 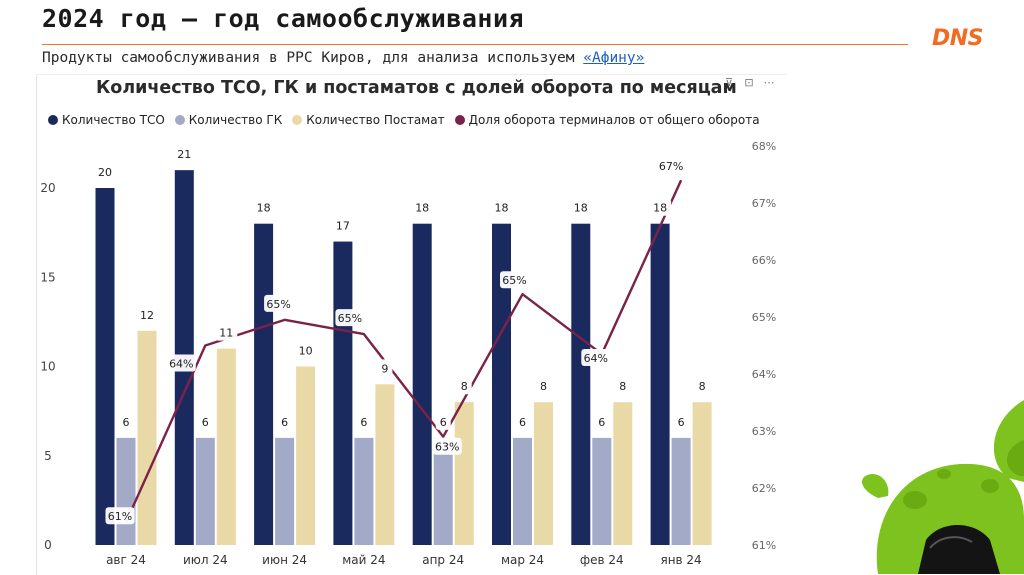 I want to click on x-tick-4: апр 24, so click(x=443, y=560).